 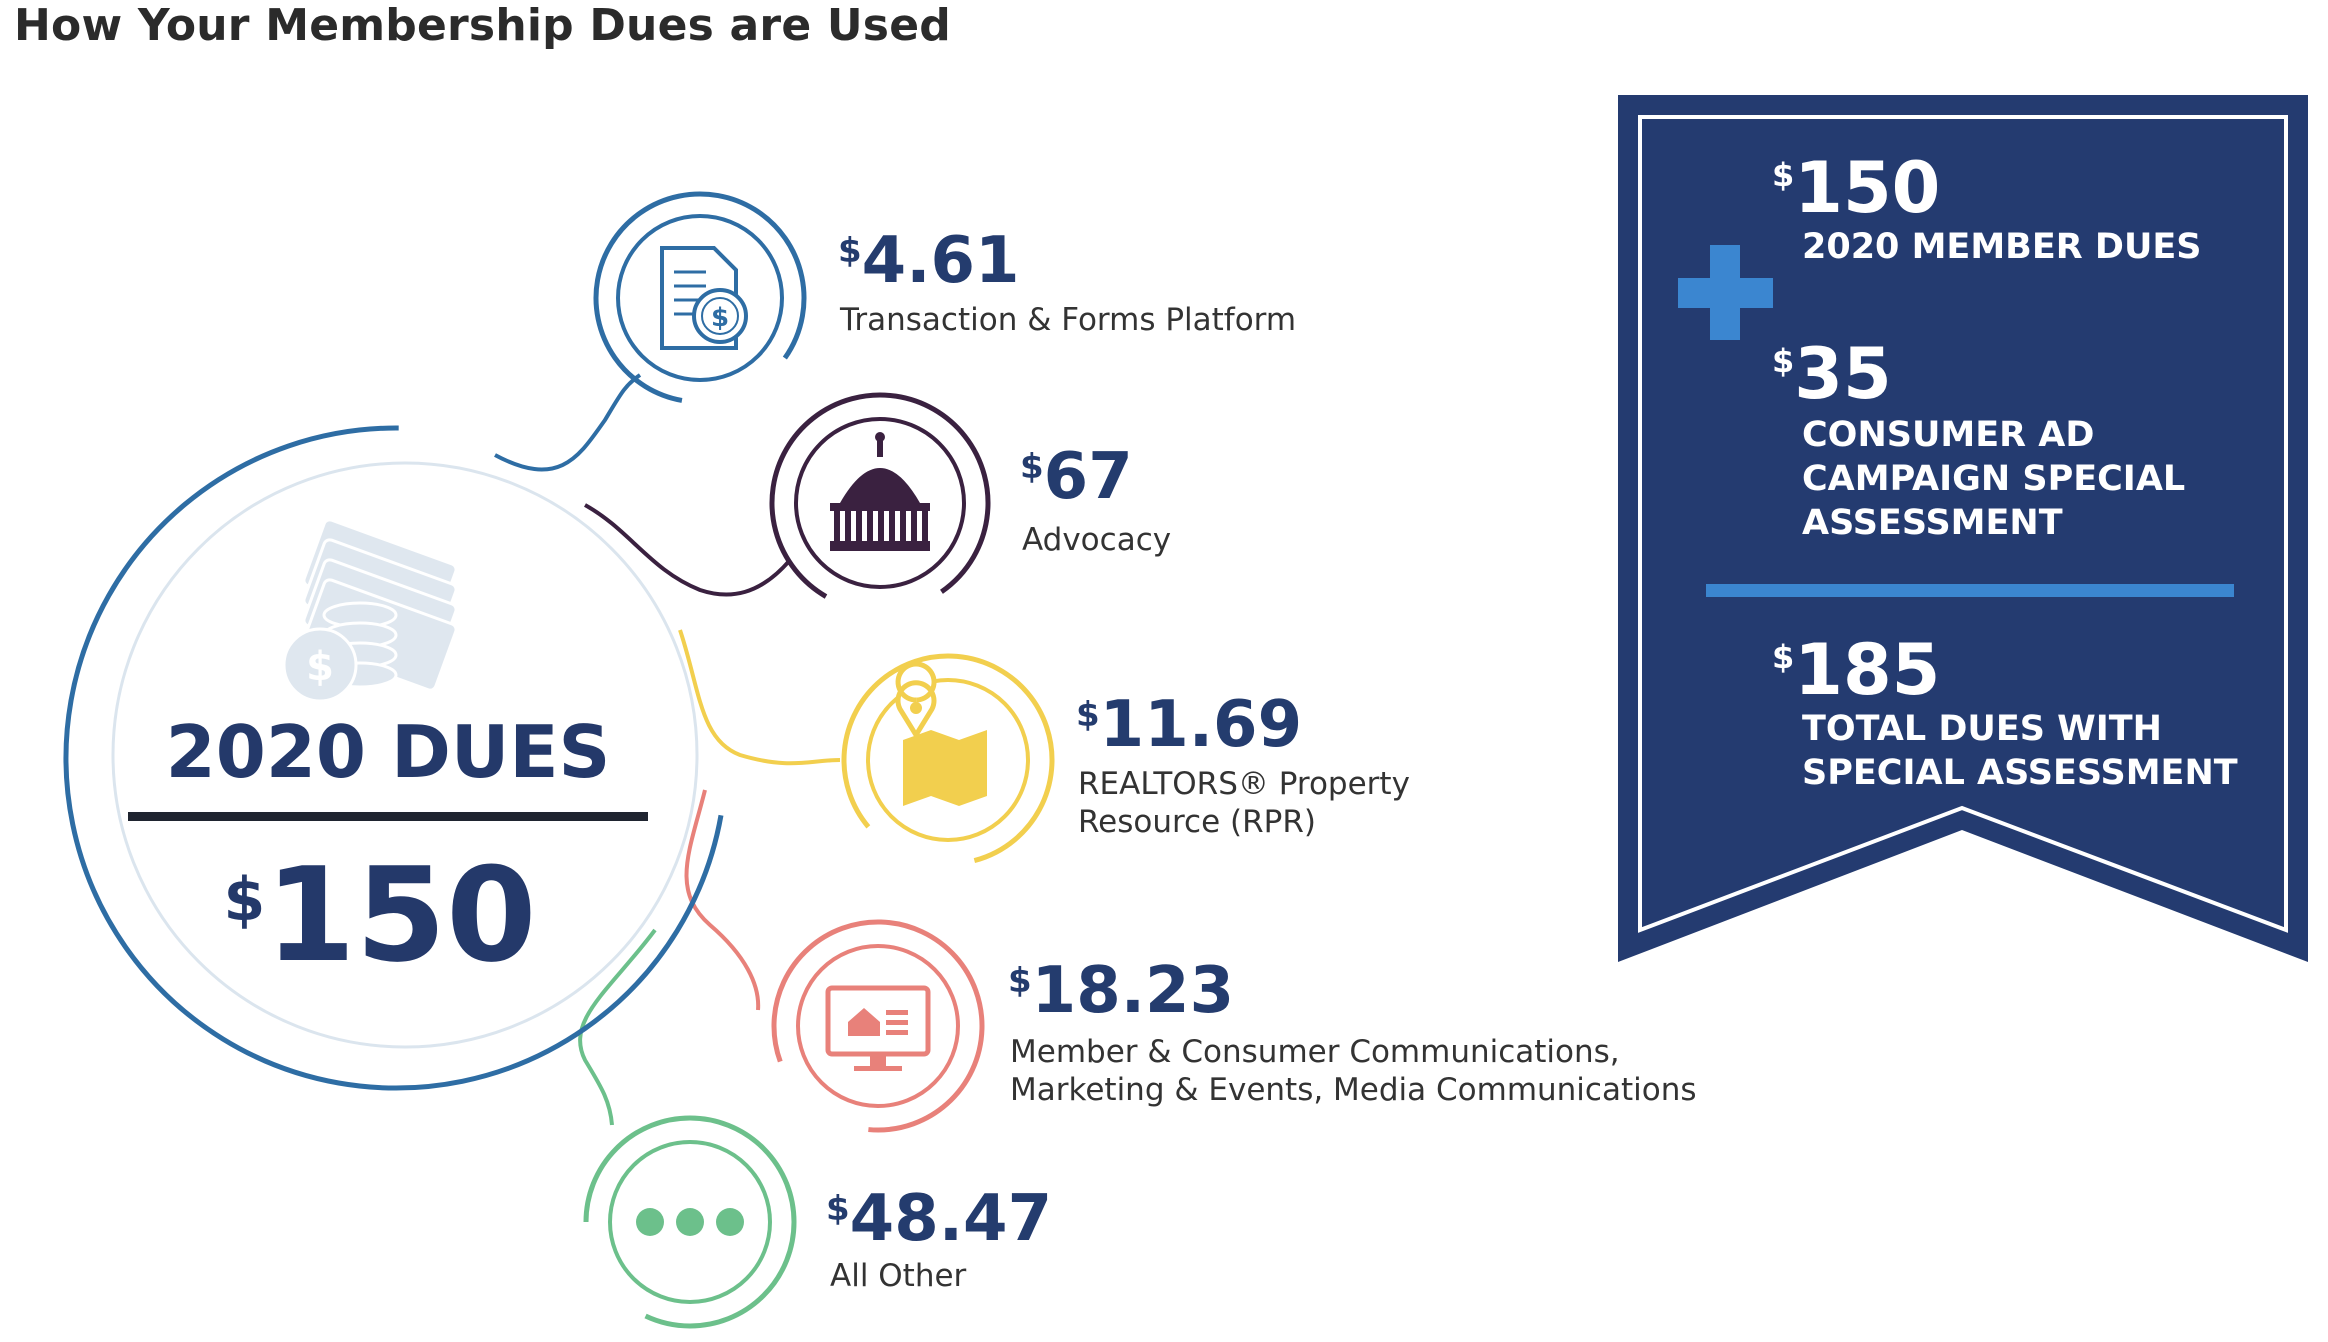 I want to click on item-circle-communications, so click(x=878, y=1026).